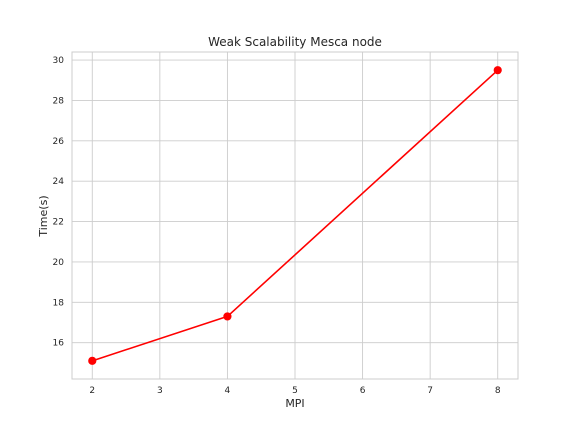 Image resolution: width=576 pixels, height=432 pixels. Describe the element at coordinates (59, 202) in the screenshot. I see `y-tick-labels: 16 18 20 22 24 26 28 30` at that location.